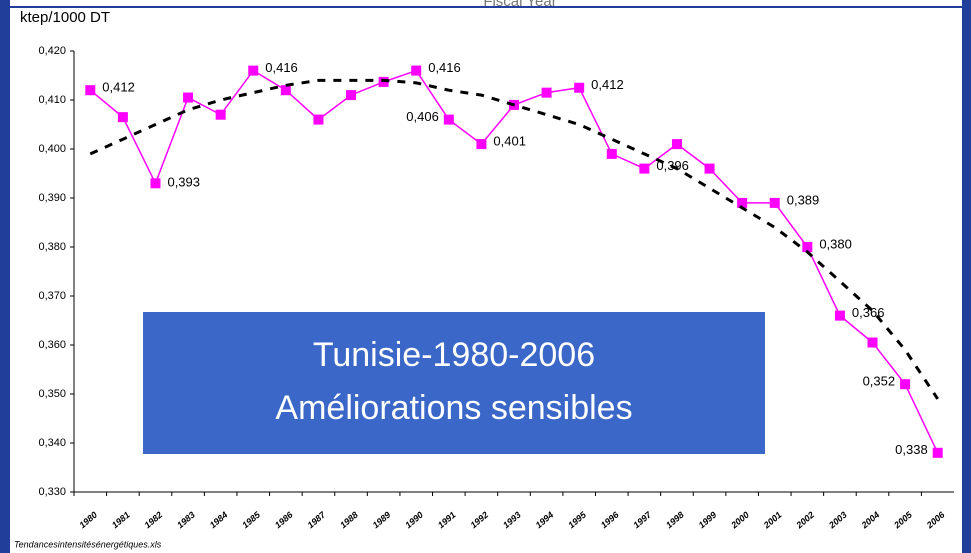  Describe the element at coordinates (454, 355) in the screenshot. I see `annotation: Tunisie-1980-2006` at that location.